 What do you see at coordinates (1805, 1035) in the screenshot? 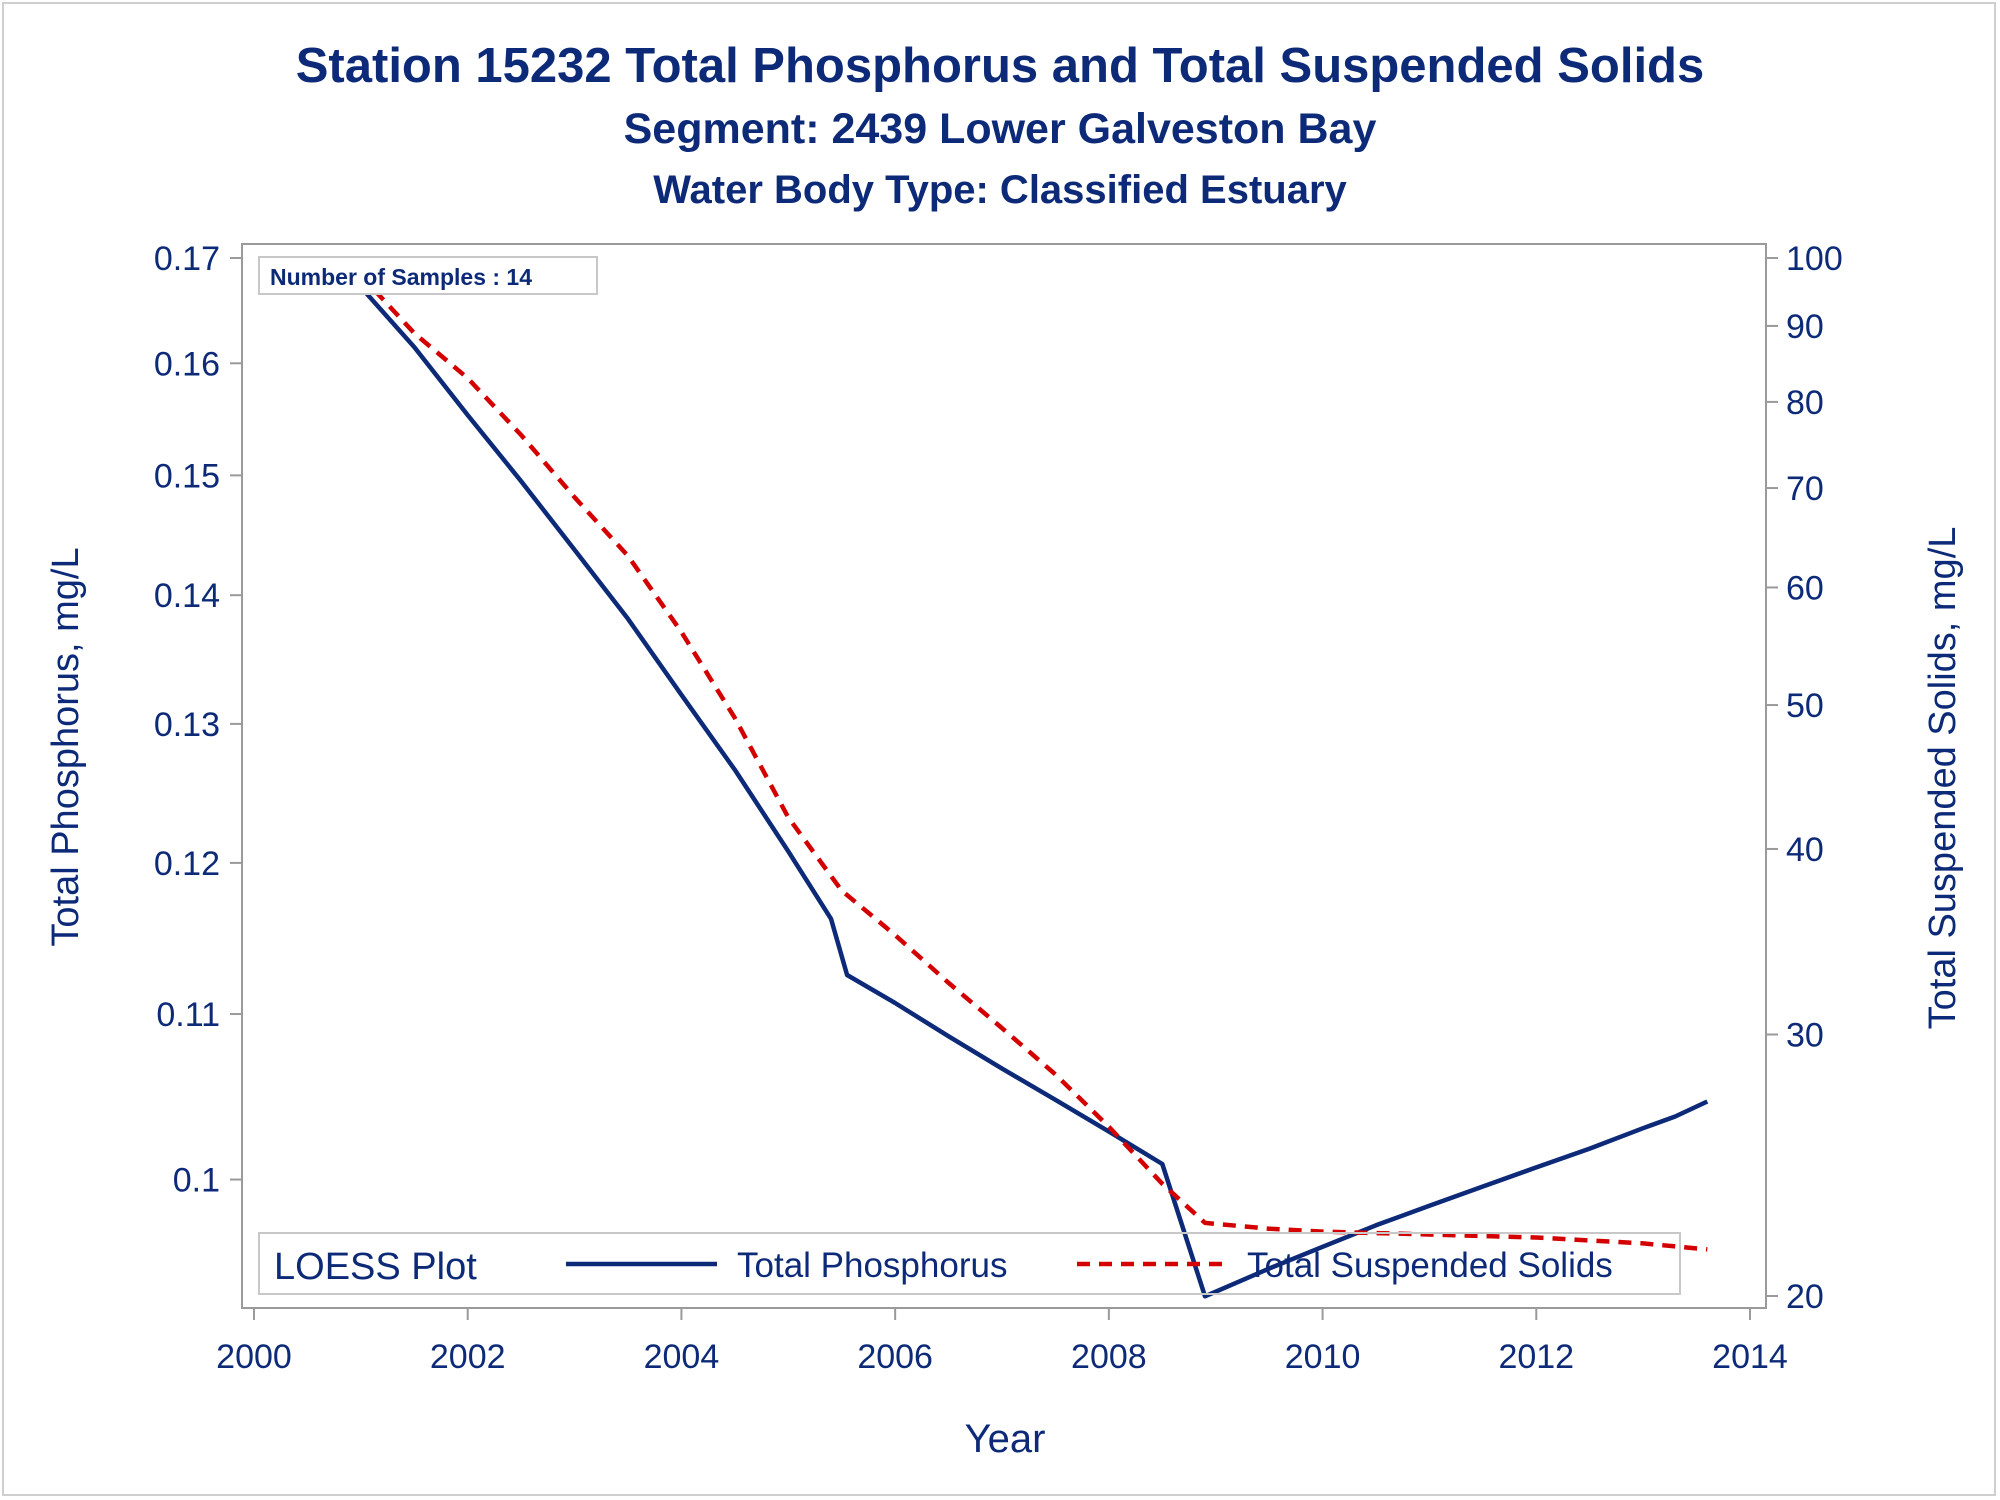
I see `y-right-tick-label: 30` at bounding box center [1805, 1035].